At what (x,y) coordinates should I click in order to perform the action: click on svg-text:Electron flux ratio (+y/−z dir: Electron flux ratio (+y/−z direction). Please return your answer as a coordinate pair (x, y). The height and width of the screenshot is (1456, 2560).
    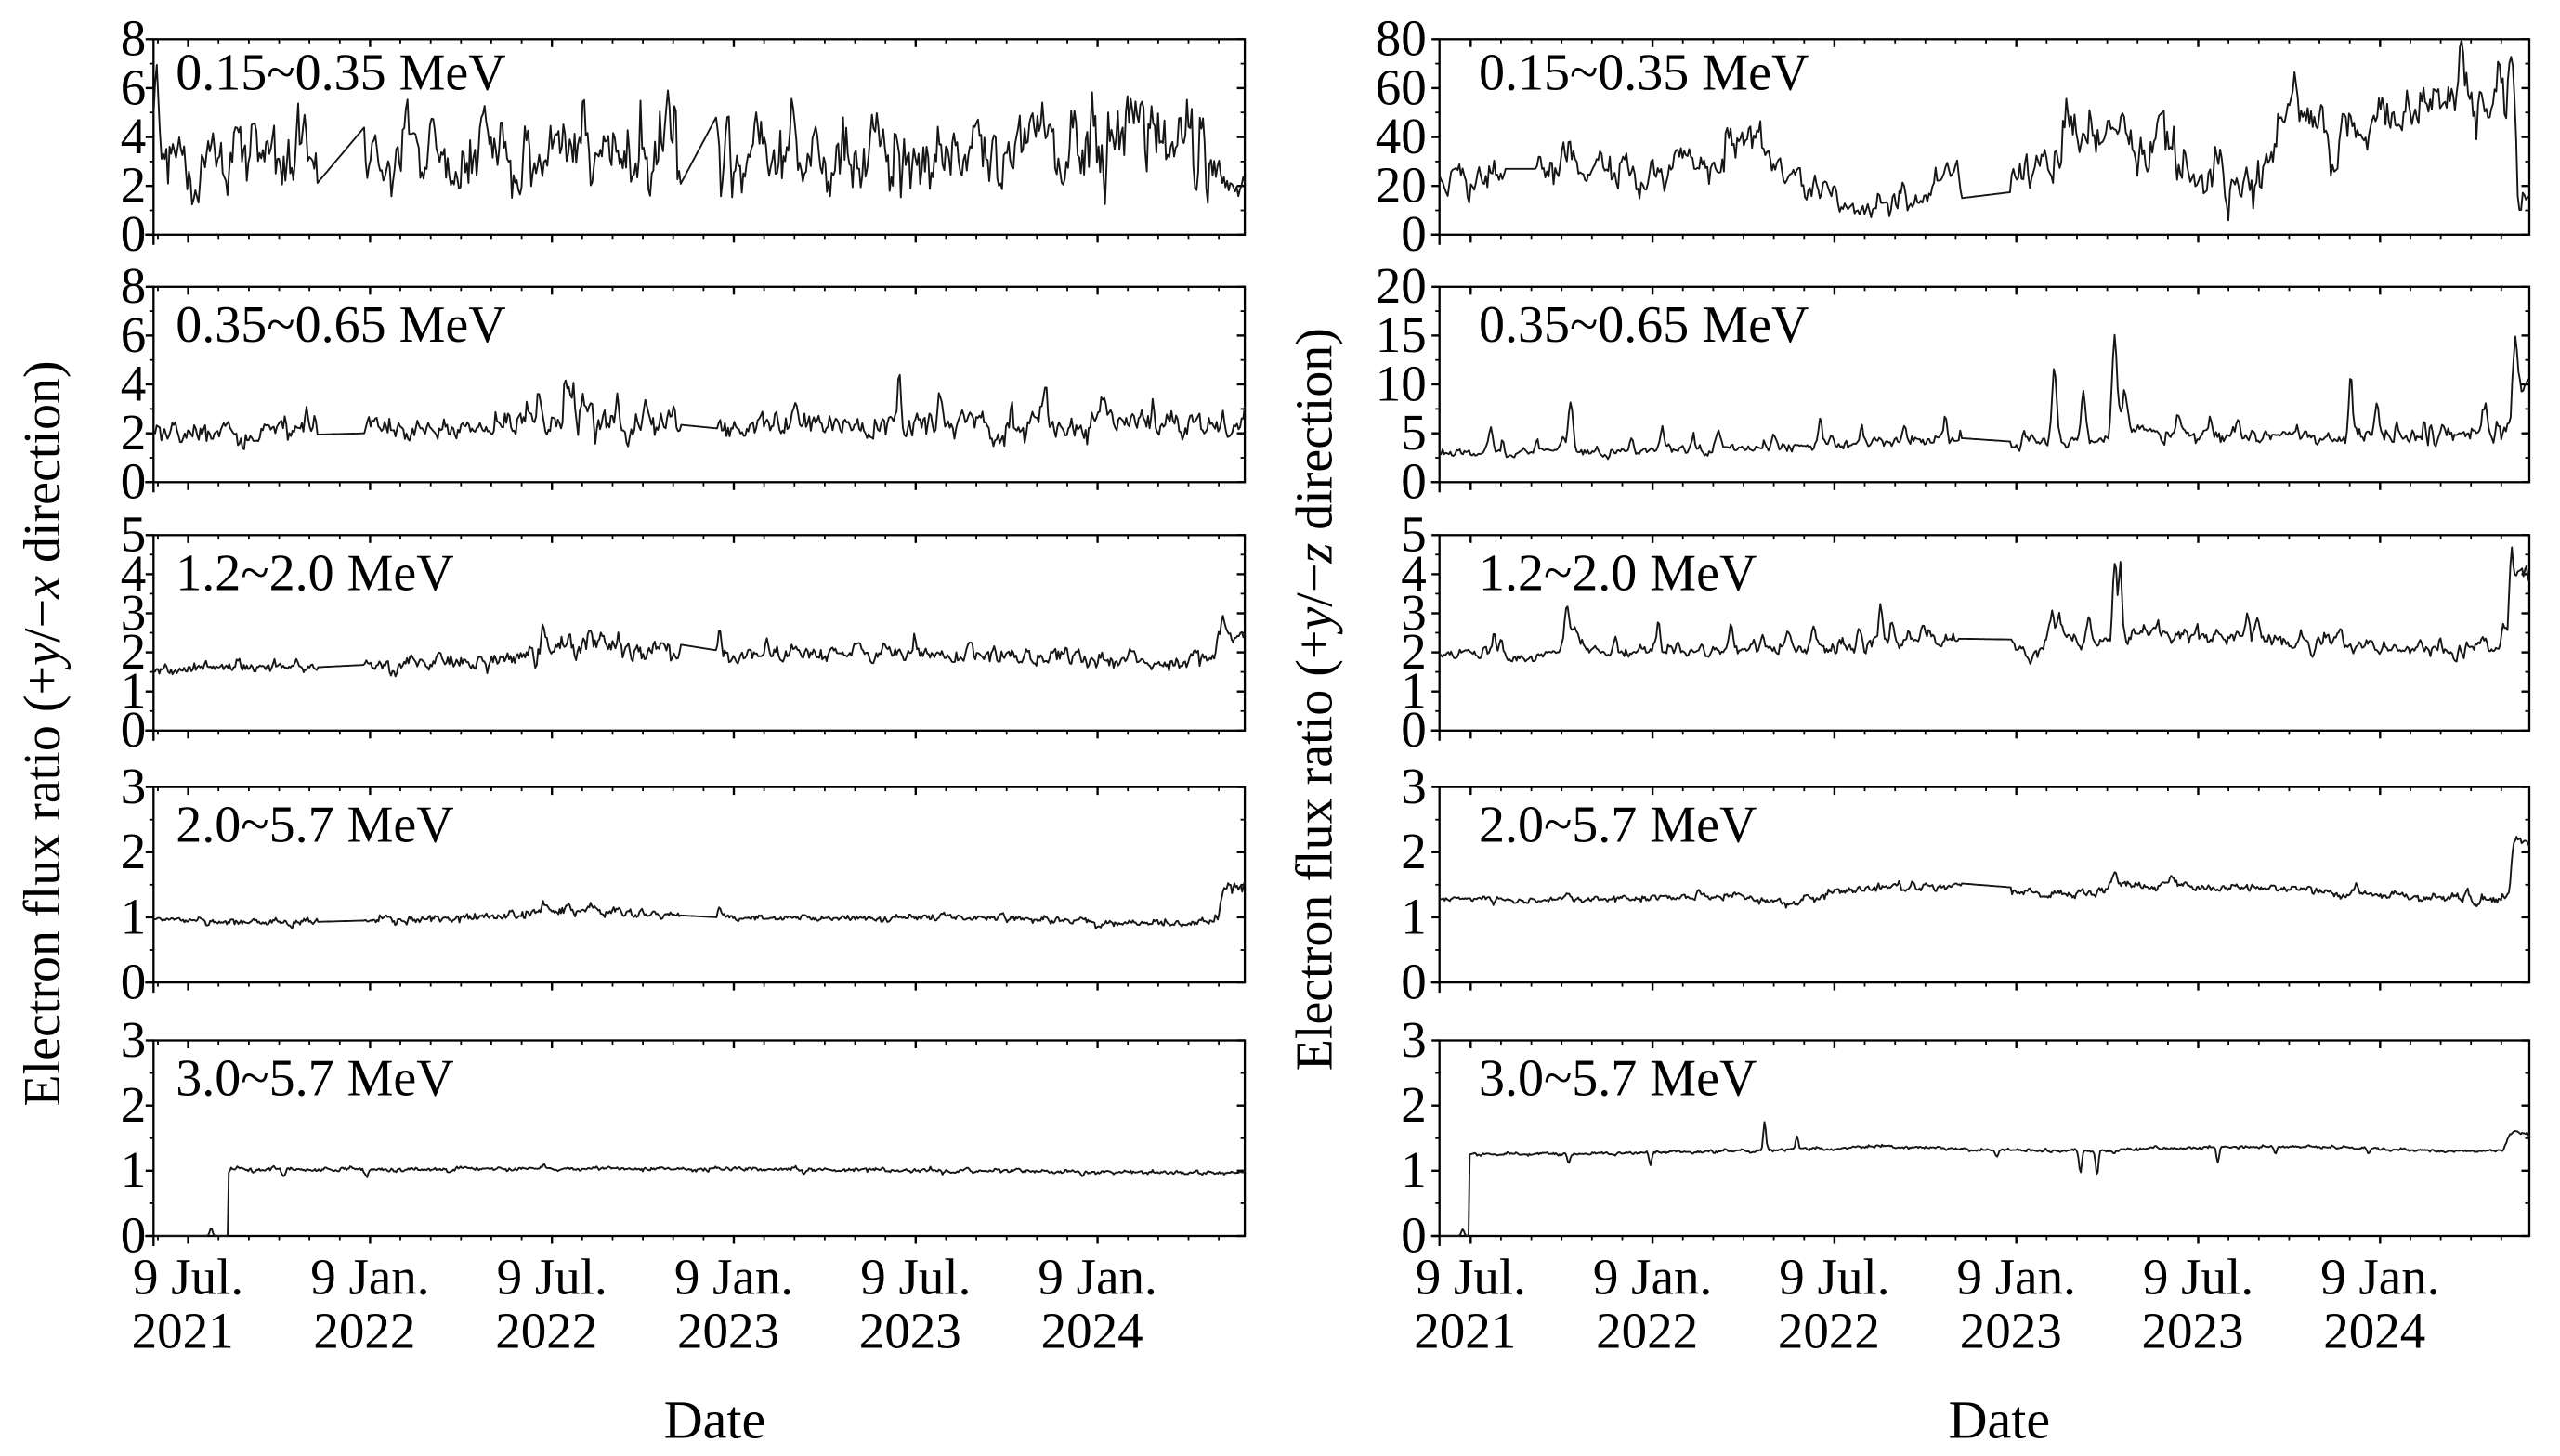
    Looking at the image, I should click on (1316, 699).